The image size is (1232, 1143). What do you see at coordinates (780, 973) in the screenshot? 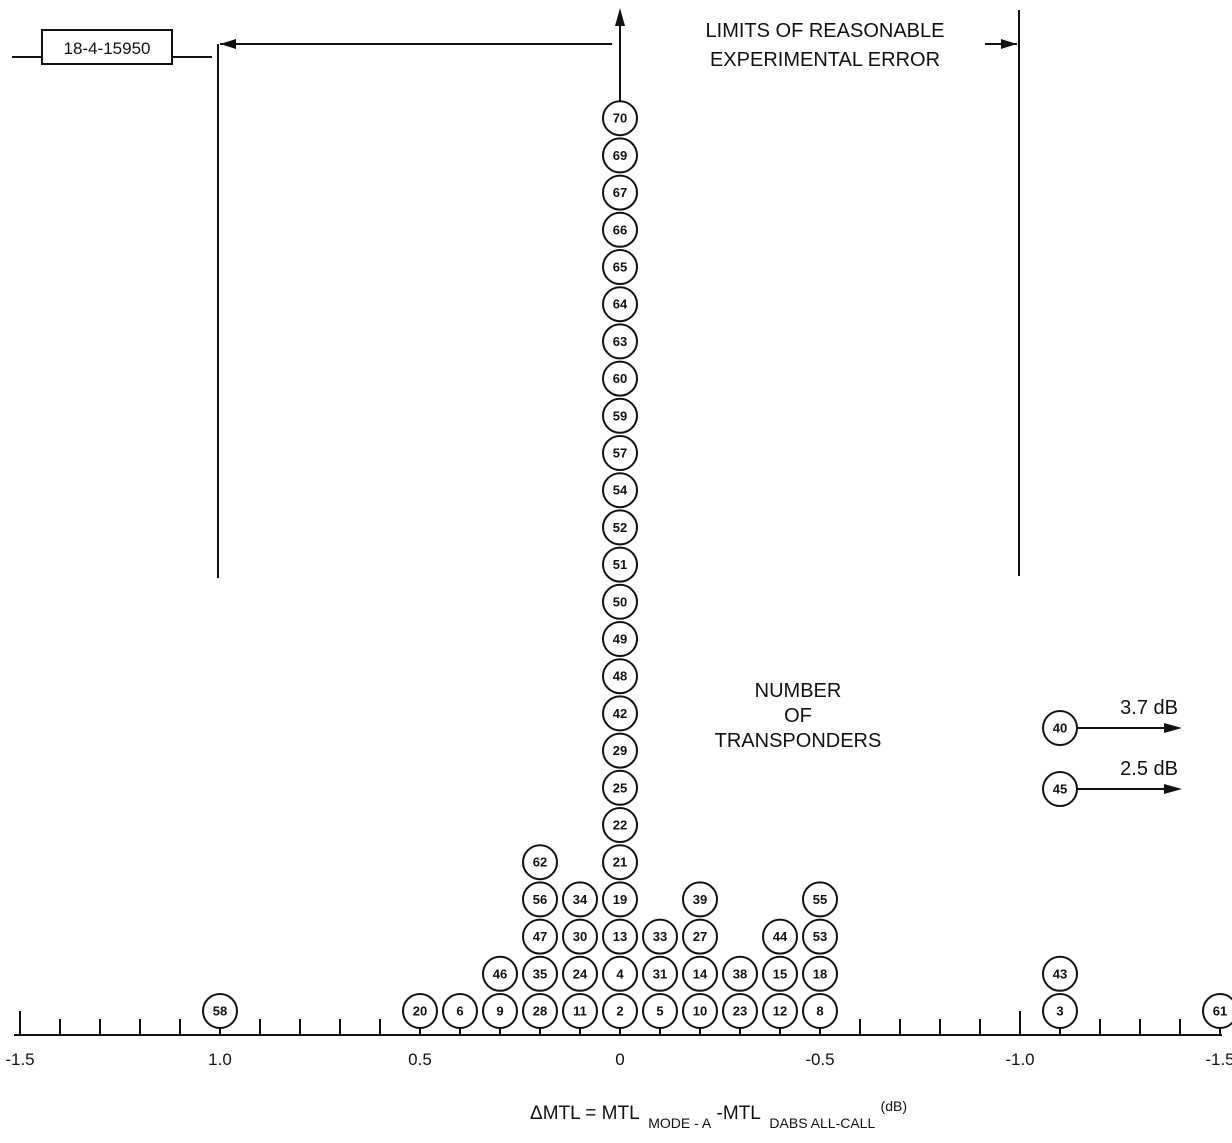
I see `transponder-marker: 15` at bounding box center [780, 973].